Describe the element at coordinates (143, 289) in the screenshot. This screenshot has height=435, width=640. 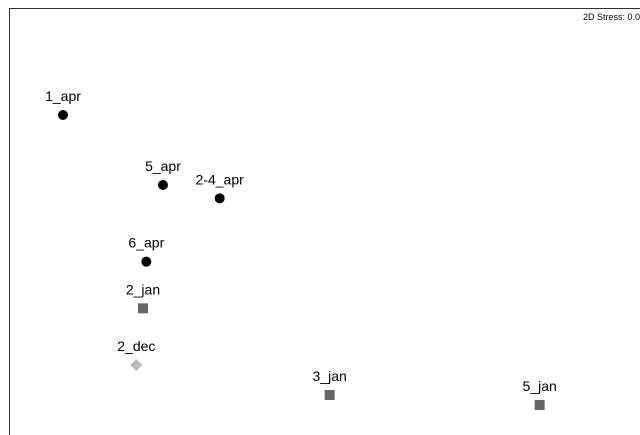
I see `point-label: 2_jan` at that location.